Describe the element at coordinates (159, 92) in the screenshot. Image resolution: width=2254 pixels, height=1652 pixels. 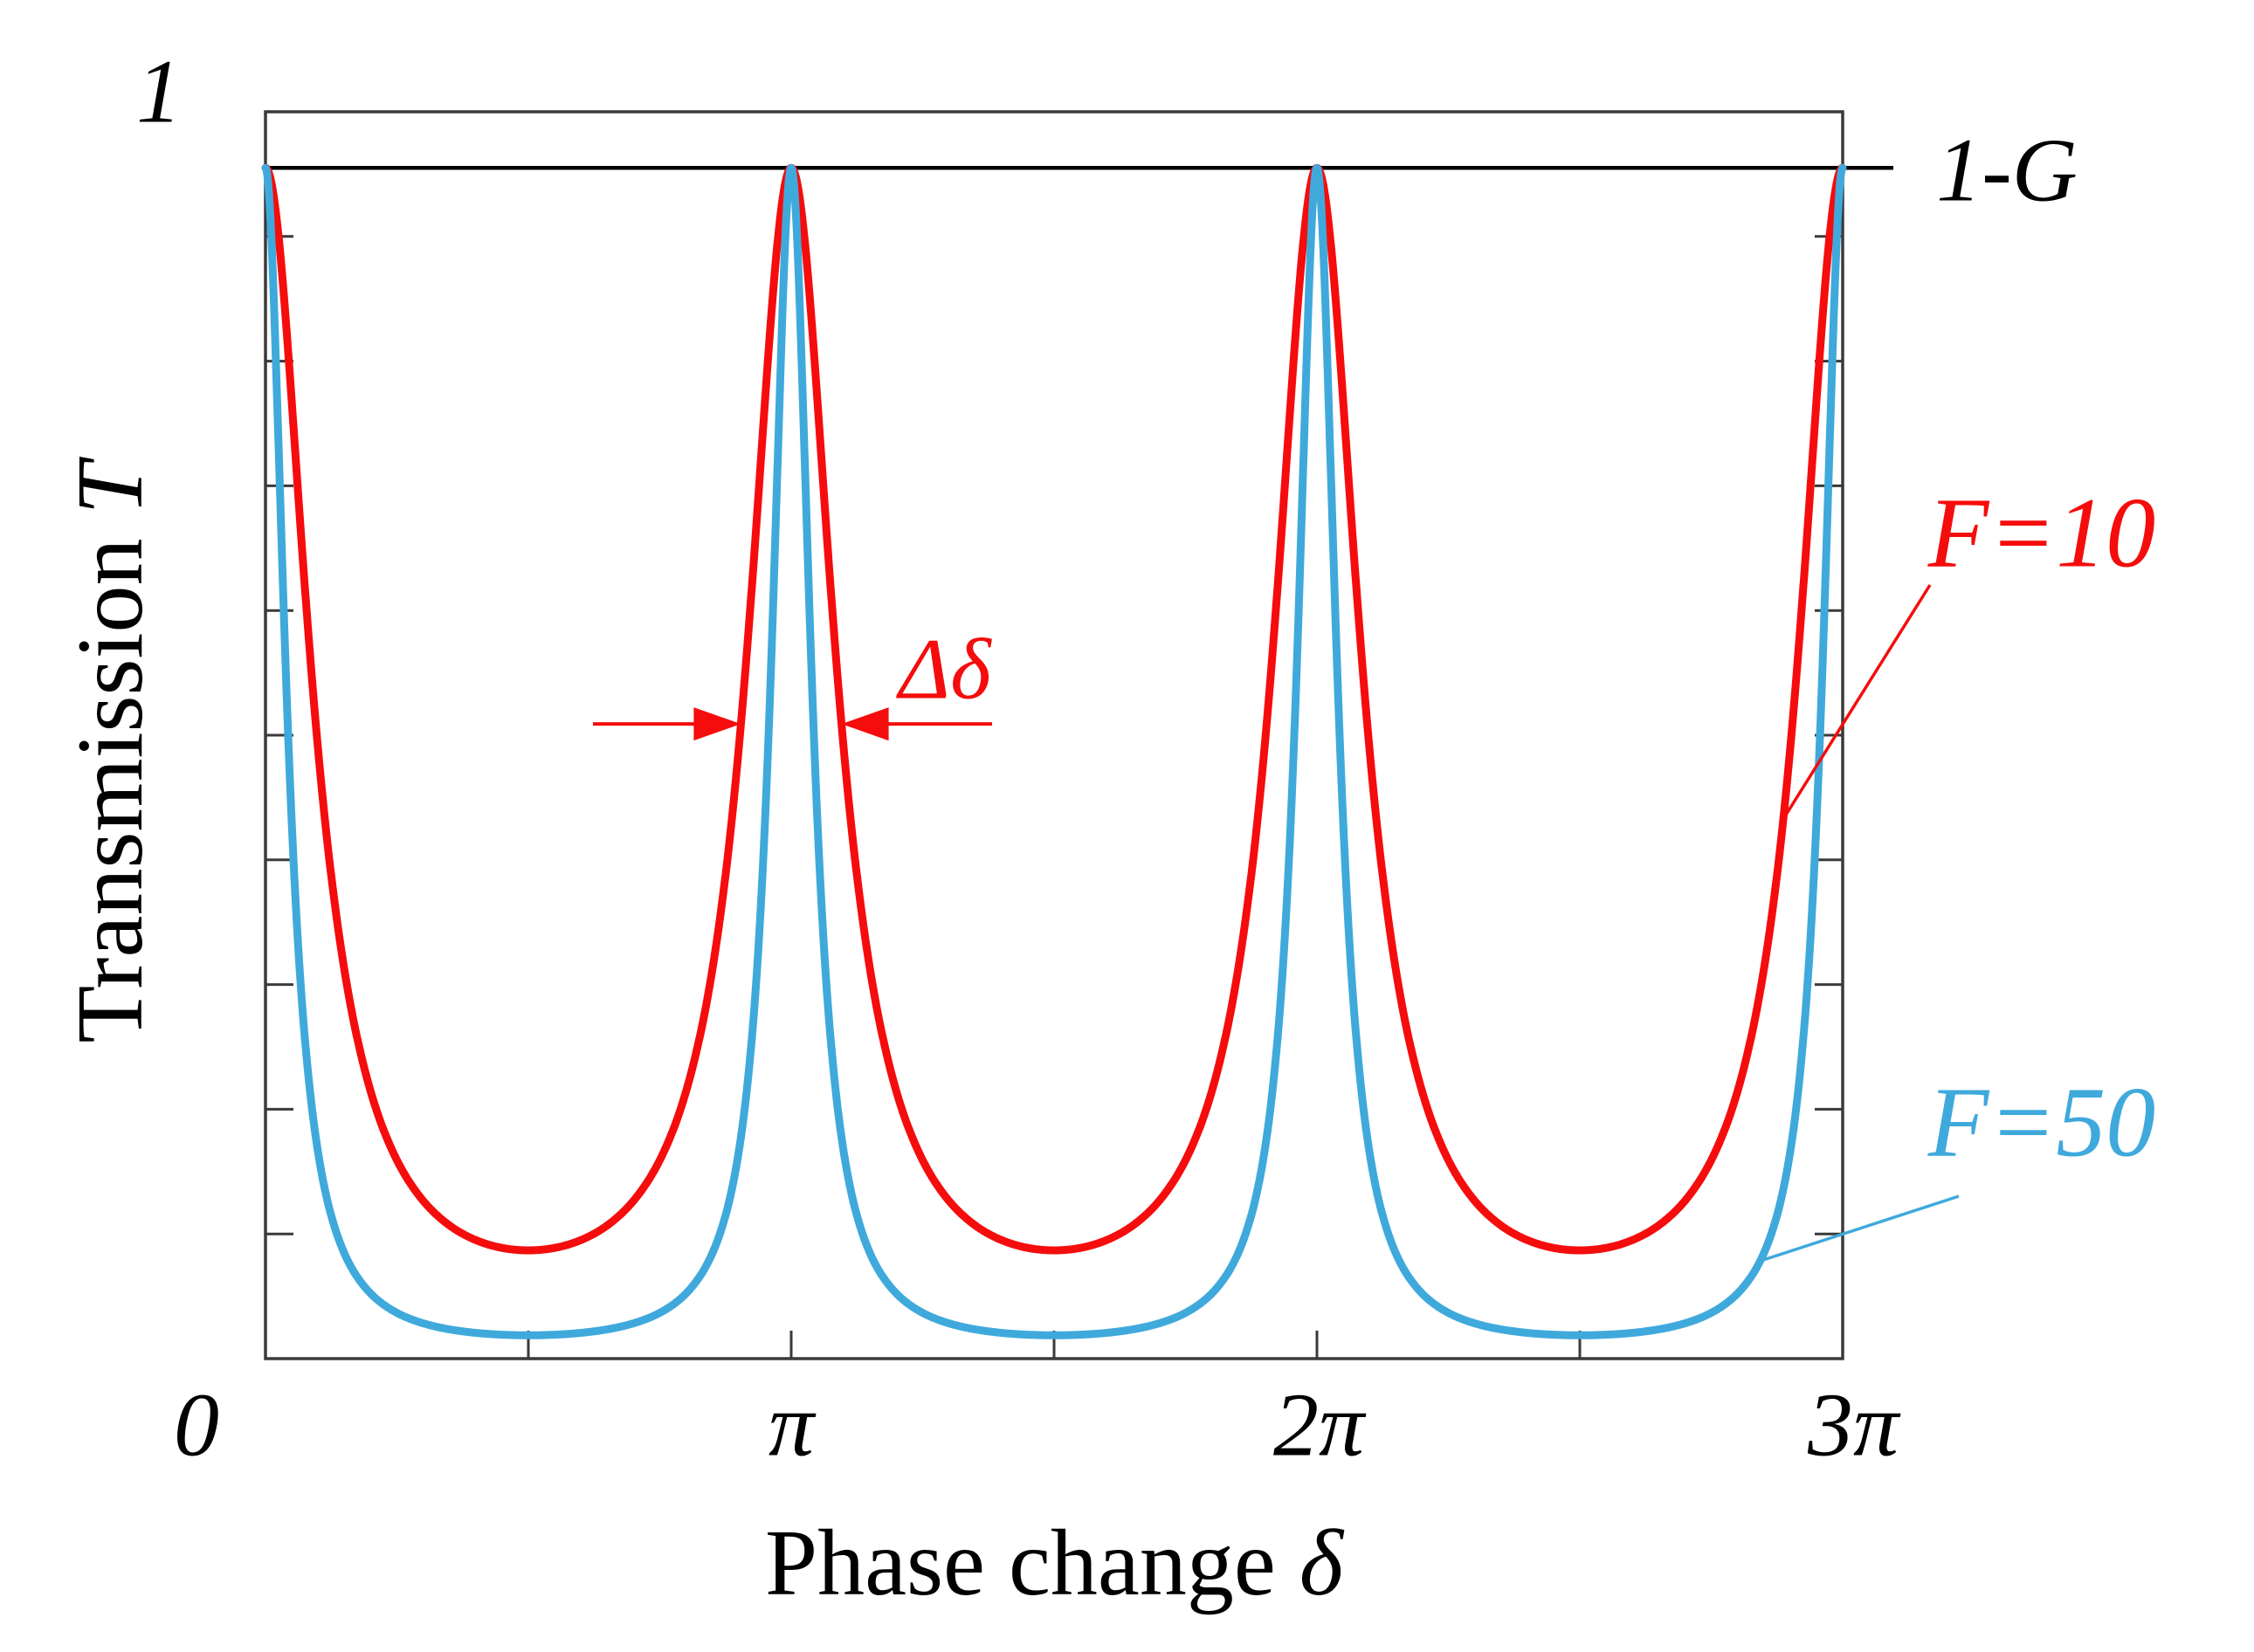
I see `y-axis-top-tick-label: 1` at that location.